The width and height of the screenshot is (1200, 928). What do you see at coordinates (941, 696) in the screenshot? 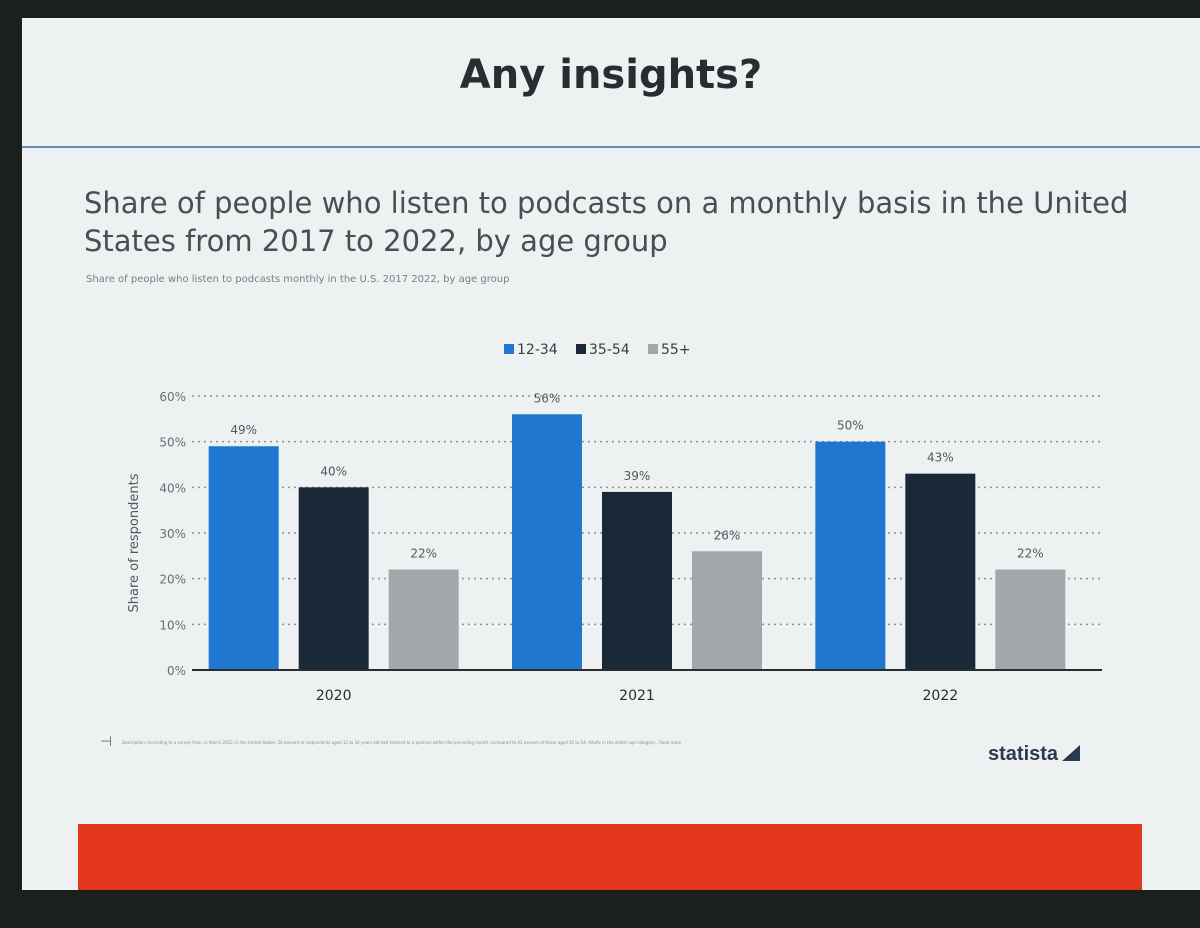
I see `x-tick-label: 2022` at bounding box center [941, 696].